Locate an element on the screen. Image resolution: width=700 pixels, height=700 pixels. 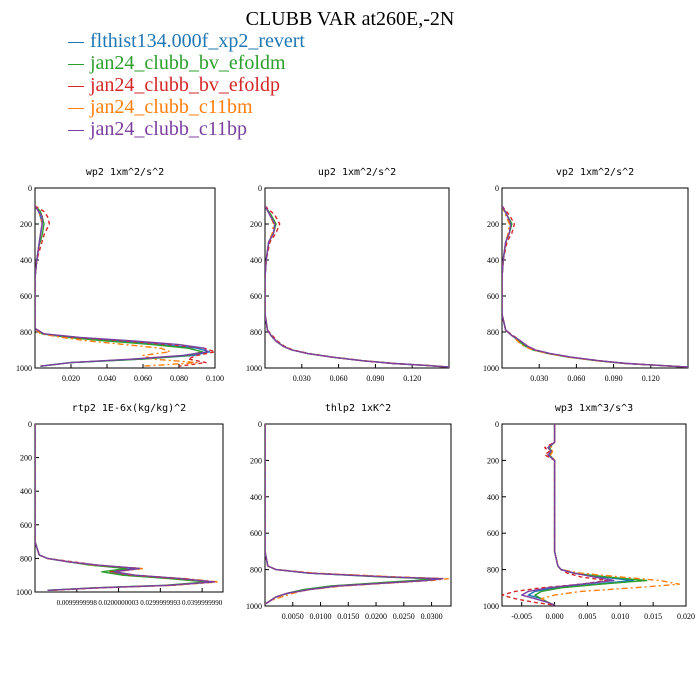
ytick-label-0-1: 200 is located at coordinates (26, 224).